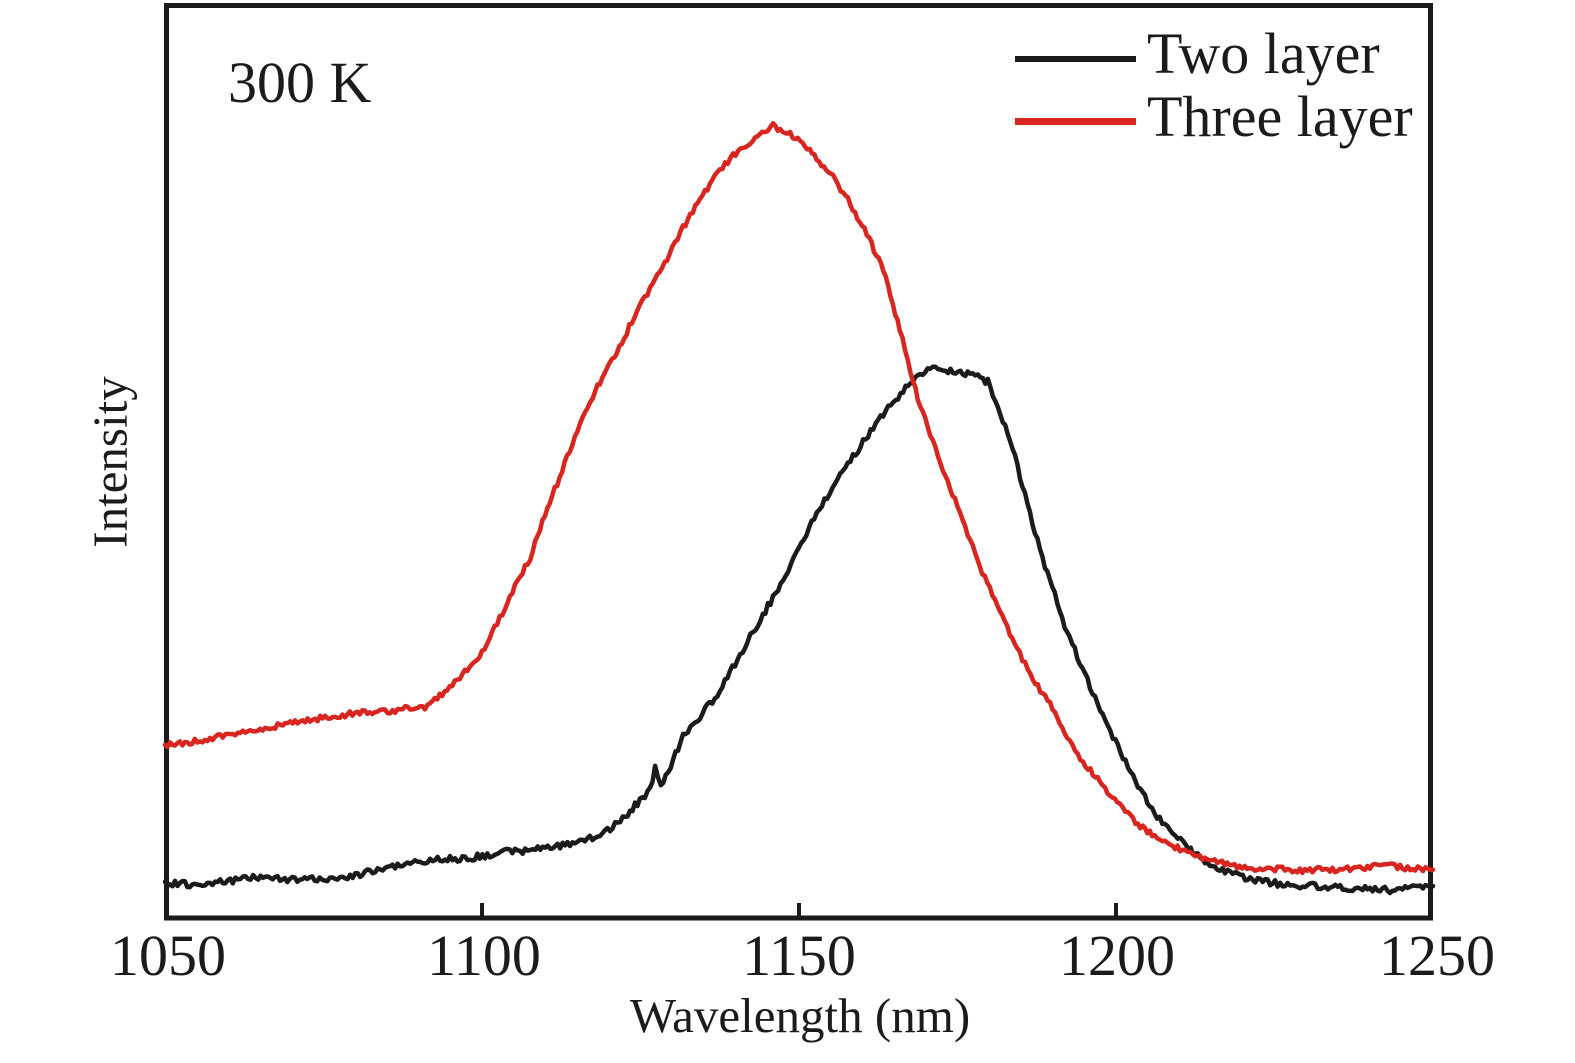  Describe the element at coordinates (1075, 121) in the screenshot. I see `legend-line-three-layer` at that location.